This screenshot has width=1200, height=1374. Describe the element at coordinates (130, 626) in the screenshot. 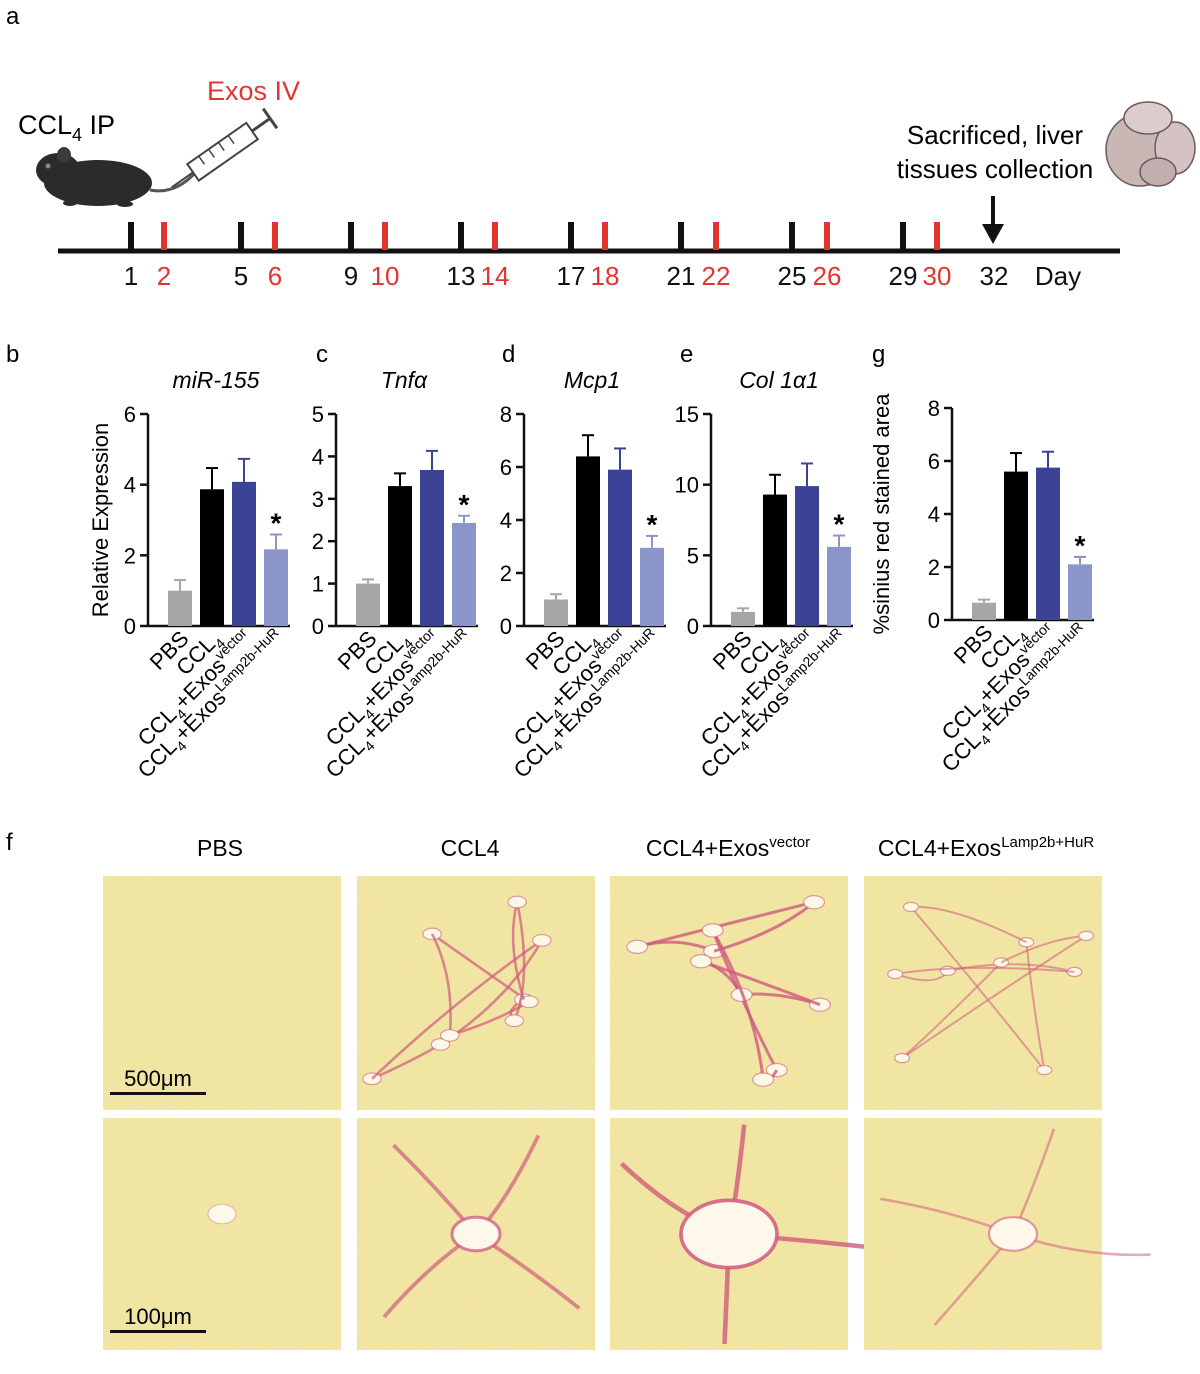

I see `y-tick-label-b-0: 0` at that location.